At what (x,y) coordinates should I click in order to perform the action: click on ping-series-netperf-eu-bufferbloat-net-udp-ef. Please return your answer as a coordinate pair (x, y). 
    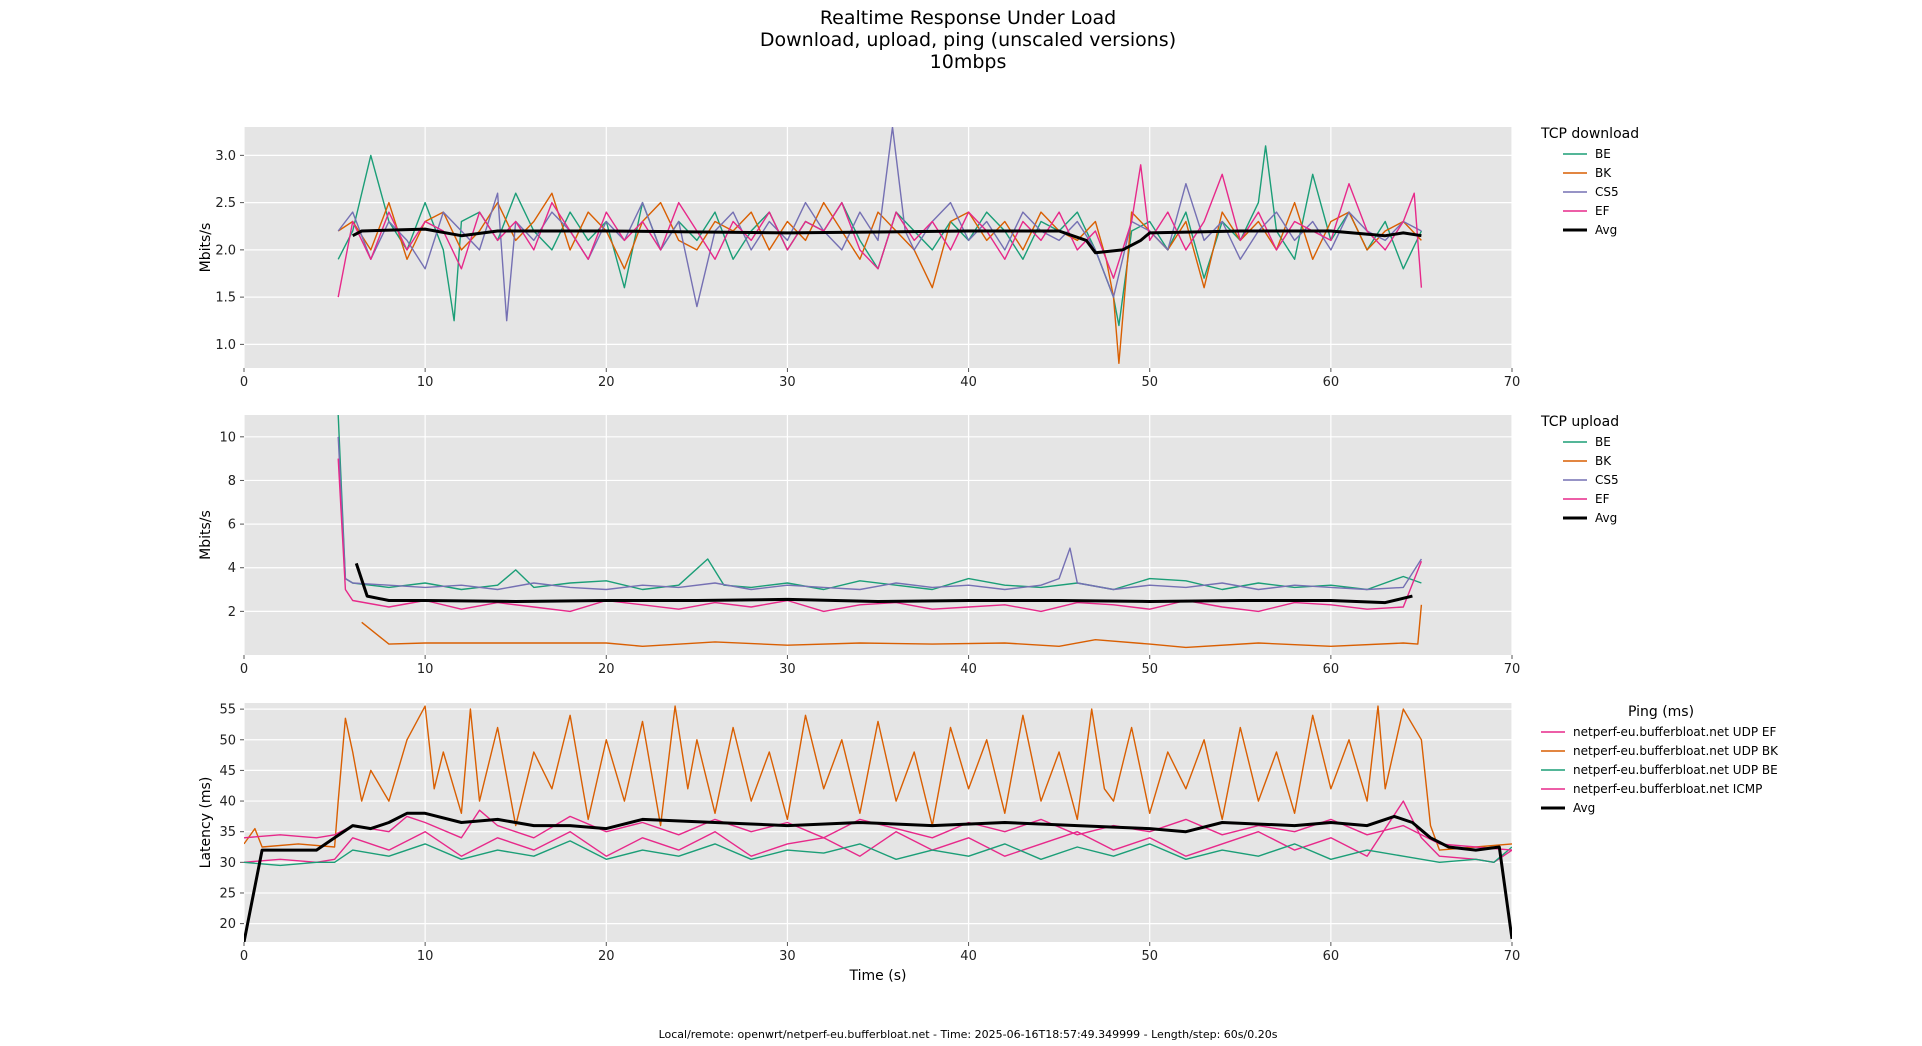
    Looking at the image, I should click on (878, 831).